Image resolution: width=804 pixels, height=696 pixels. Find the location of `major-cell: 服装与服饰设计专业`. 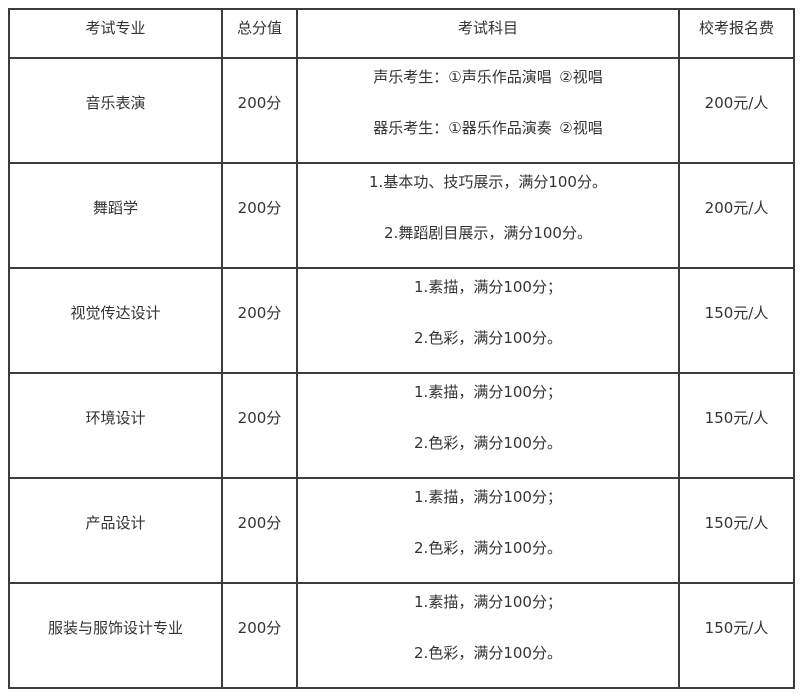

major-cell: 服装与服饰设计专业 is located at coordinates (115, 635).